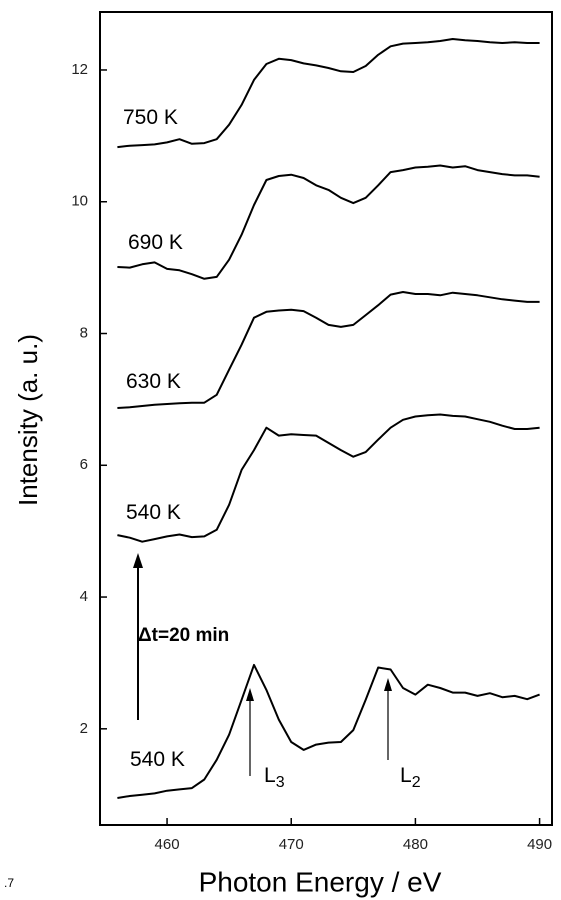 The height and width of the screenshot is (900, 561). I want to click on y-axis-title: Intensity (a. u.), so click(28, 420).